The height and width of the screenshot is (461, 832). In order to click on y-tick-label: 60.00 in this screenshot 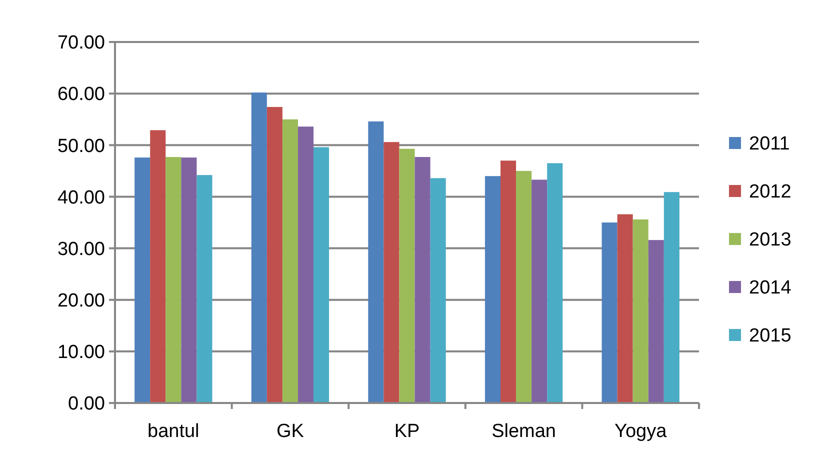, I will do `click(81, 95)`.